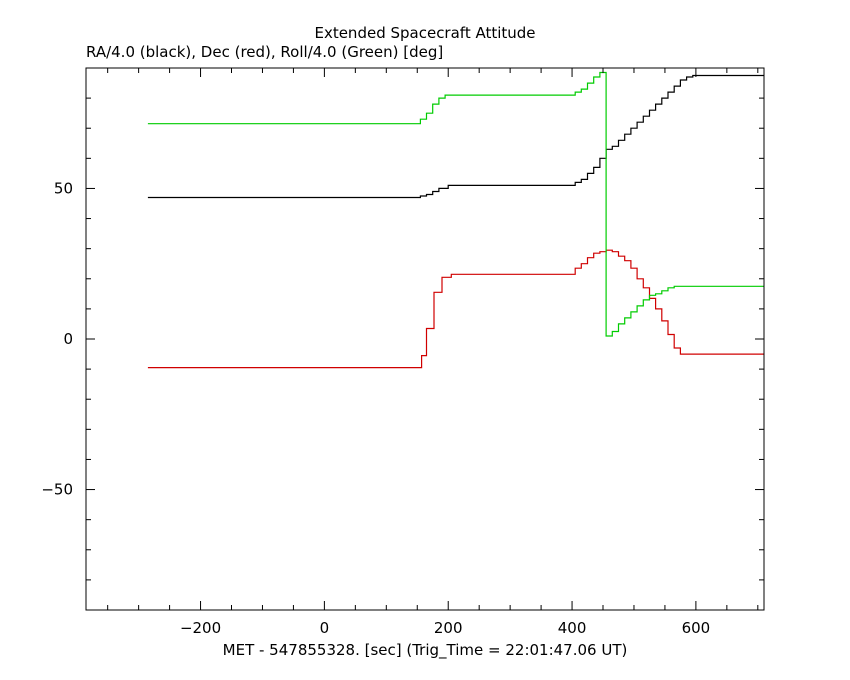 This screenshot has height=680, width=850. Describe the element at coordinates (57, 490) in the screenshot. I see `y-tick-label: −50` at that location.